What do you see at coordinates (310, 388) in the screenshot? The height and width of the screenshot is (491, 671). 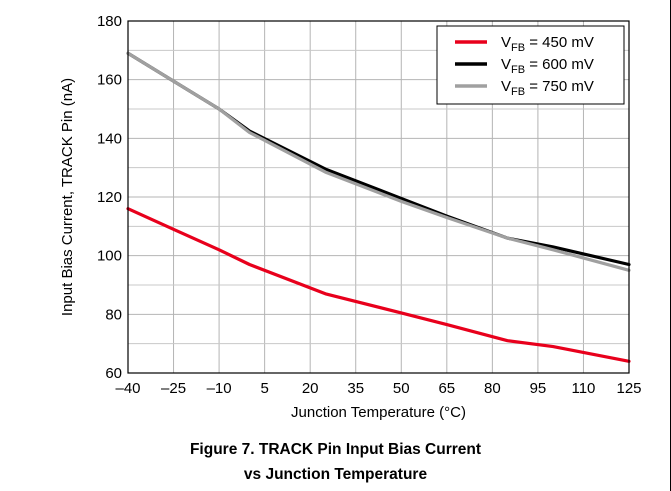 I see `x-tick-label: 20` at bounding box center [310, 388].